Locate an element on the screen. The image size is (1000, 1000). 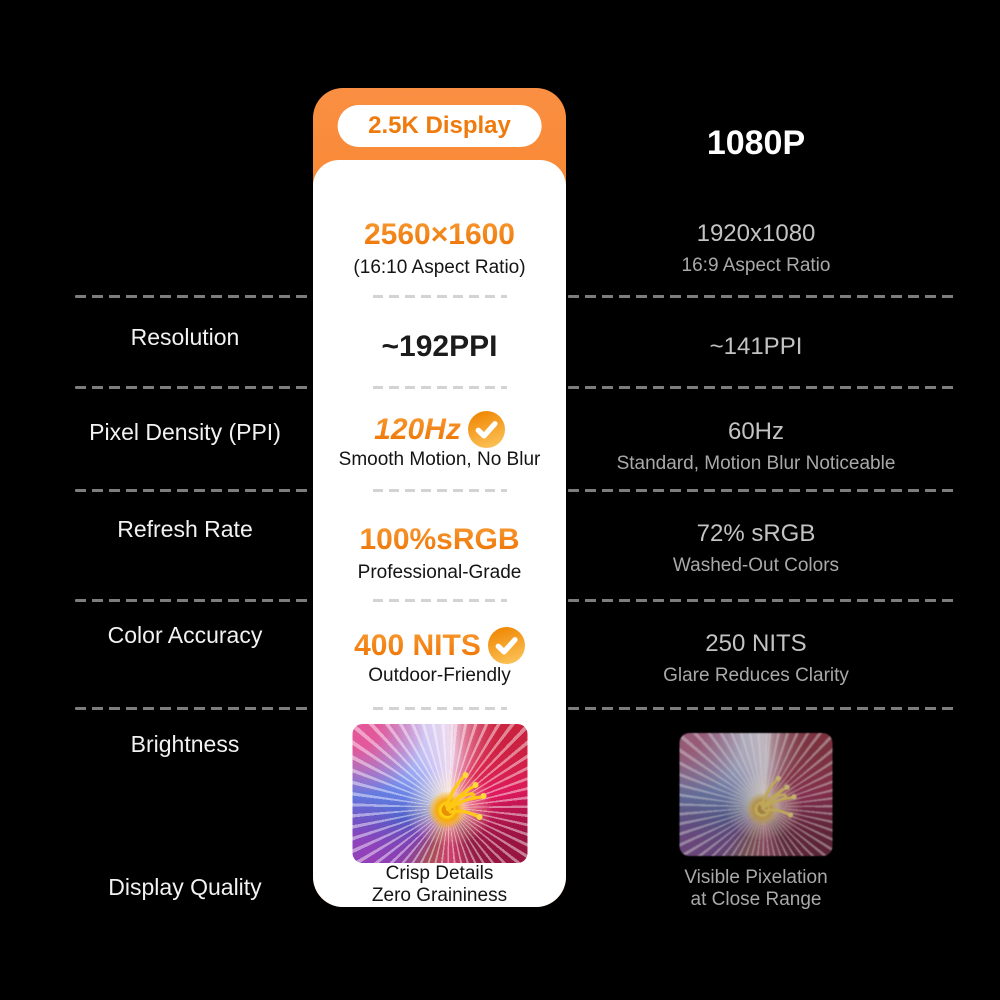
blurry-flower-image is located at coordinates (756, 794).